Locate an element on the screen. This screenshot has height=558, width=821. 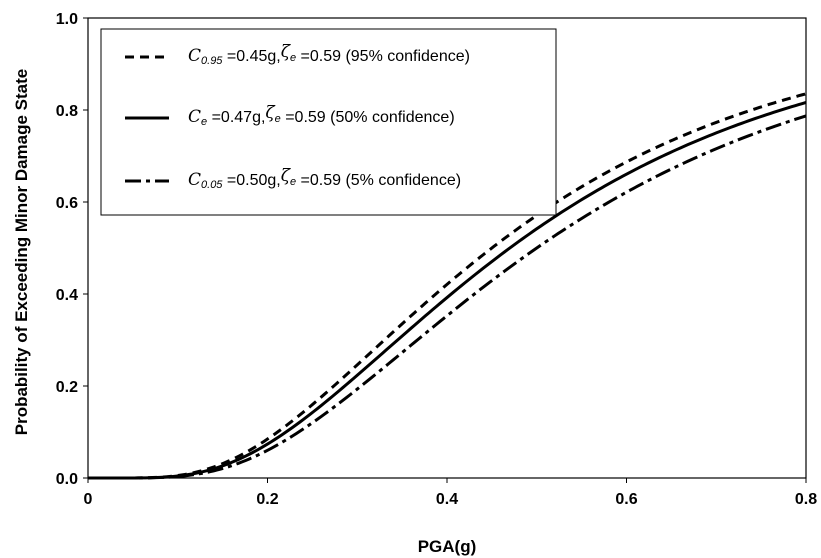
legend-label: Ce =0.47g,ζe =0.59 (50% confidence) is located at coordinates (321, 115).